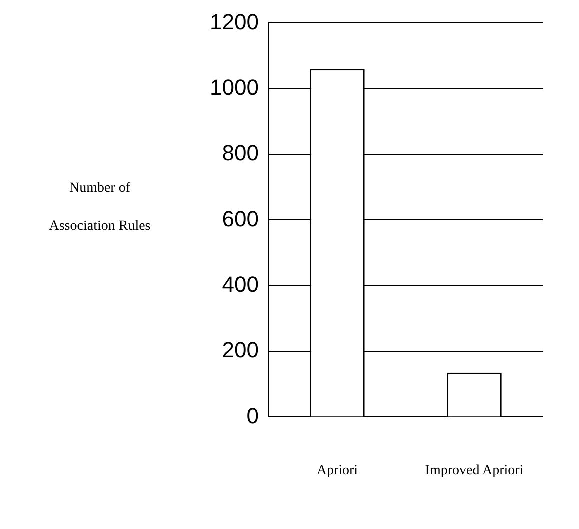  What do you see at coordinates (240, 284) in the screenshot?
I see `y-tick-label: 400` at bounding box center [240, 284].